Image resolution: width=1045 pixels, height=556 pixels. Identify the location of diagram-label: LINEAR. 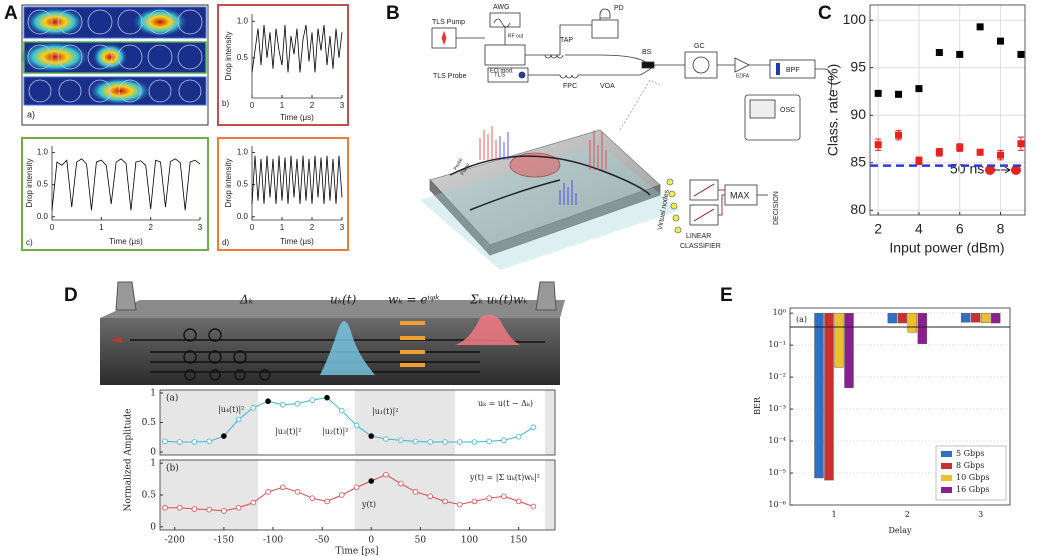
(698, 236).